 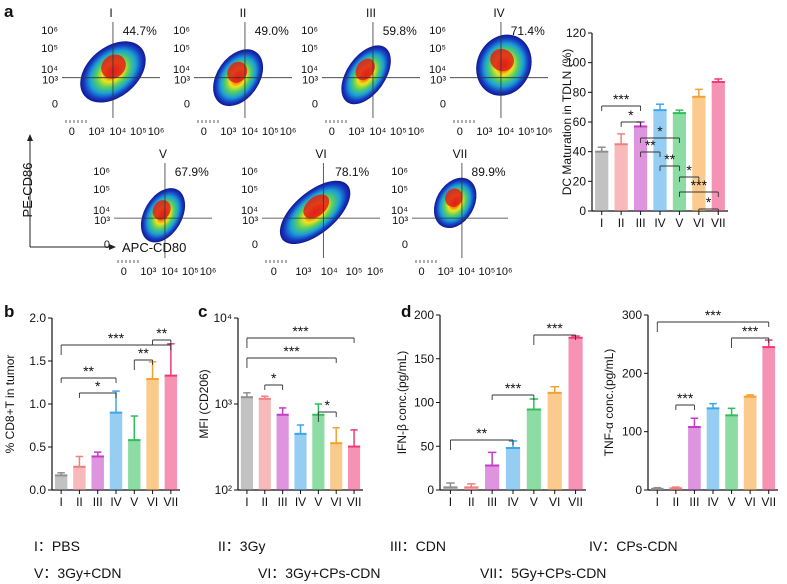 I want to click on flow-plot-percent: 67.9%, so click(x=192, y=172).